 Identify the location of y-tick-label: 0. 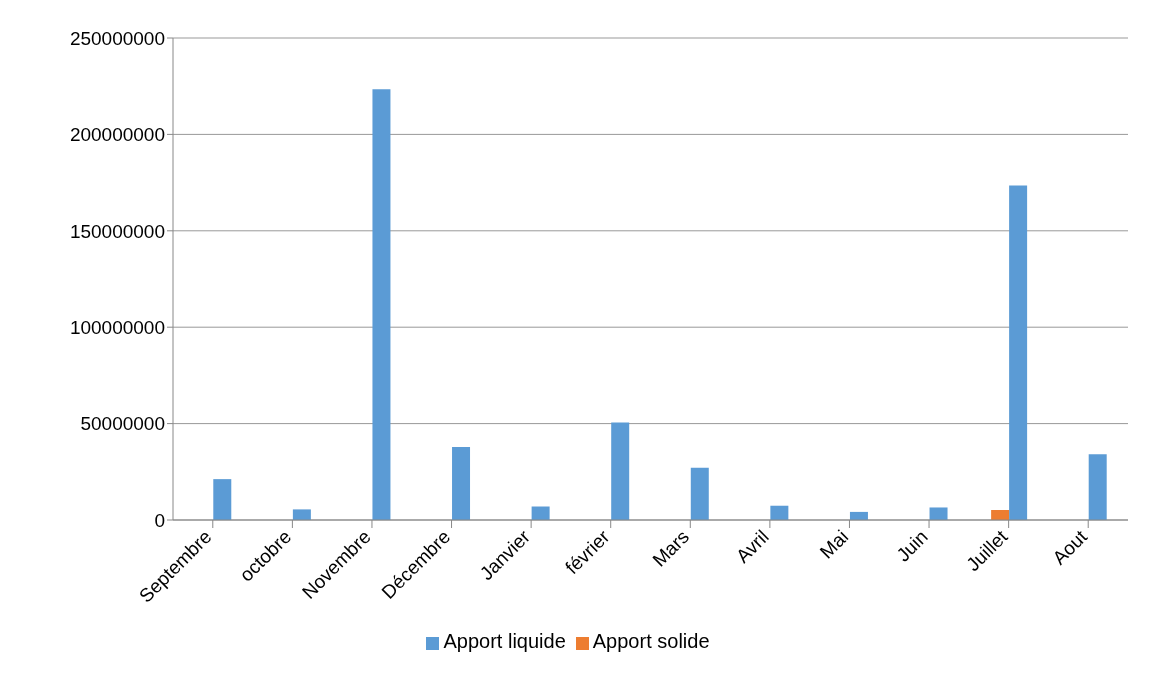
(159, 520).